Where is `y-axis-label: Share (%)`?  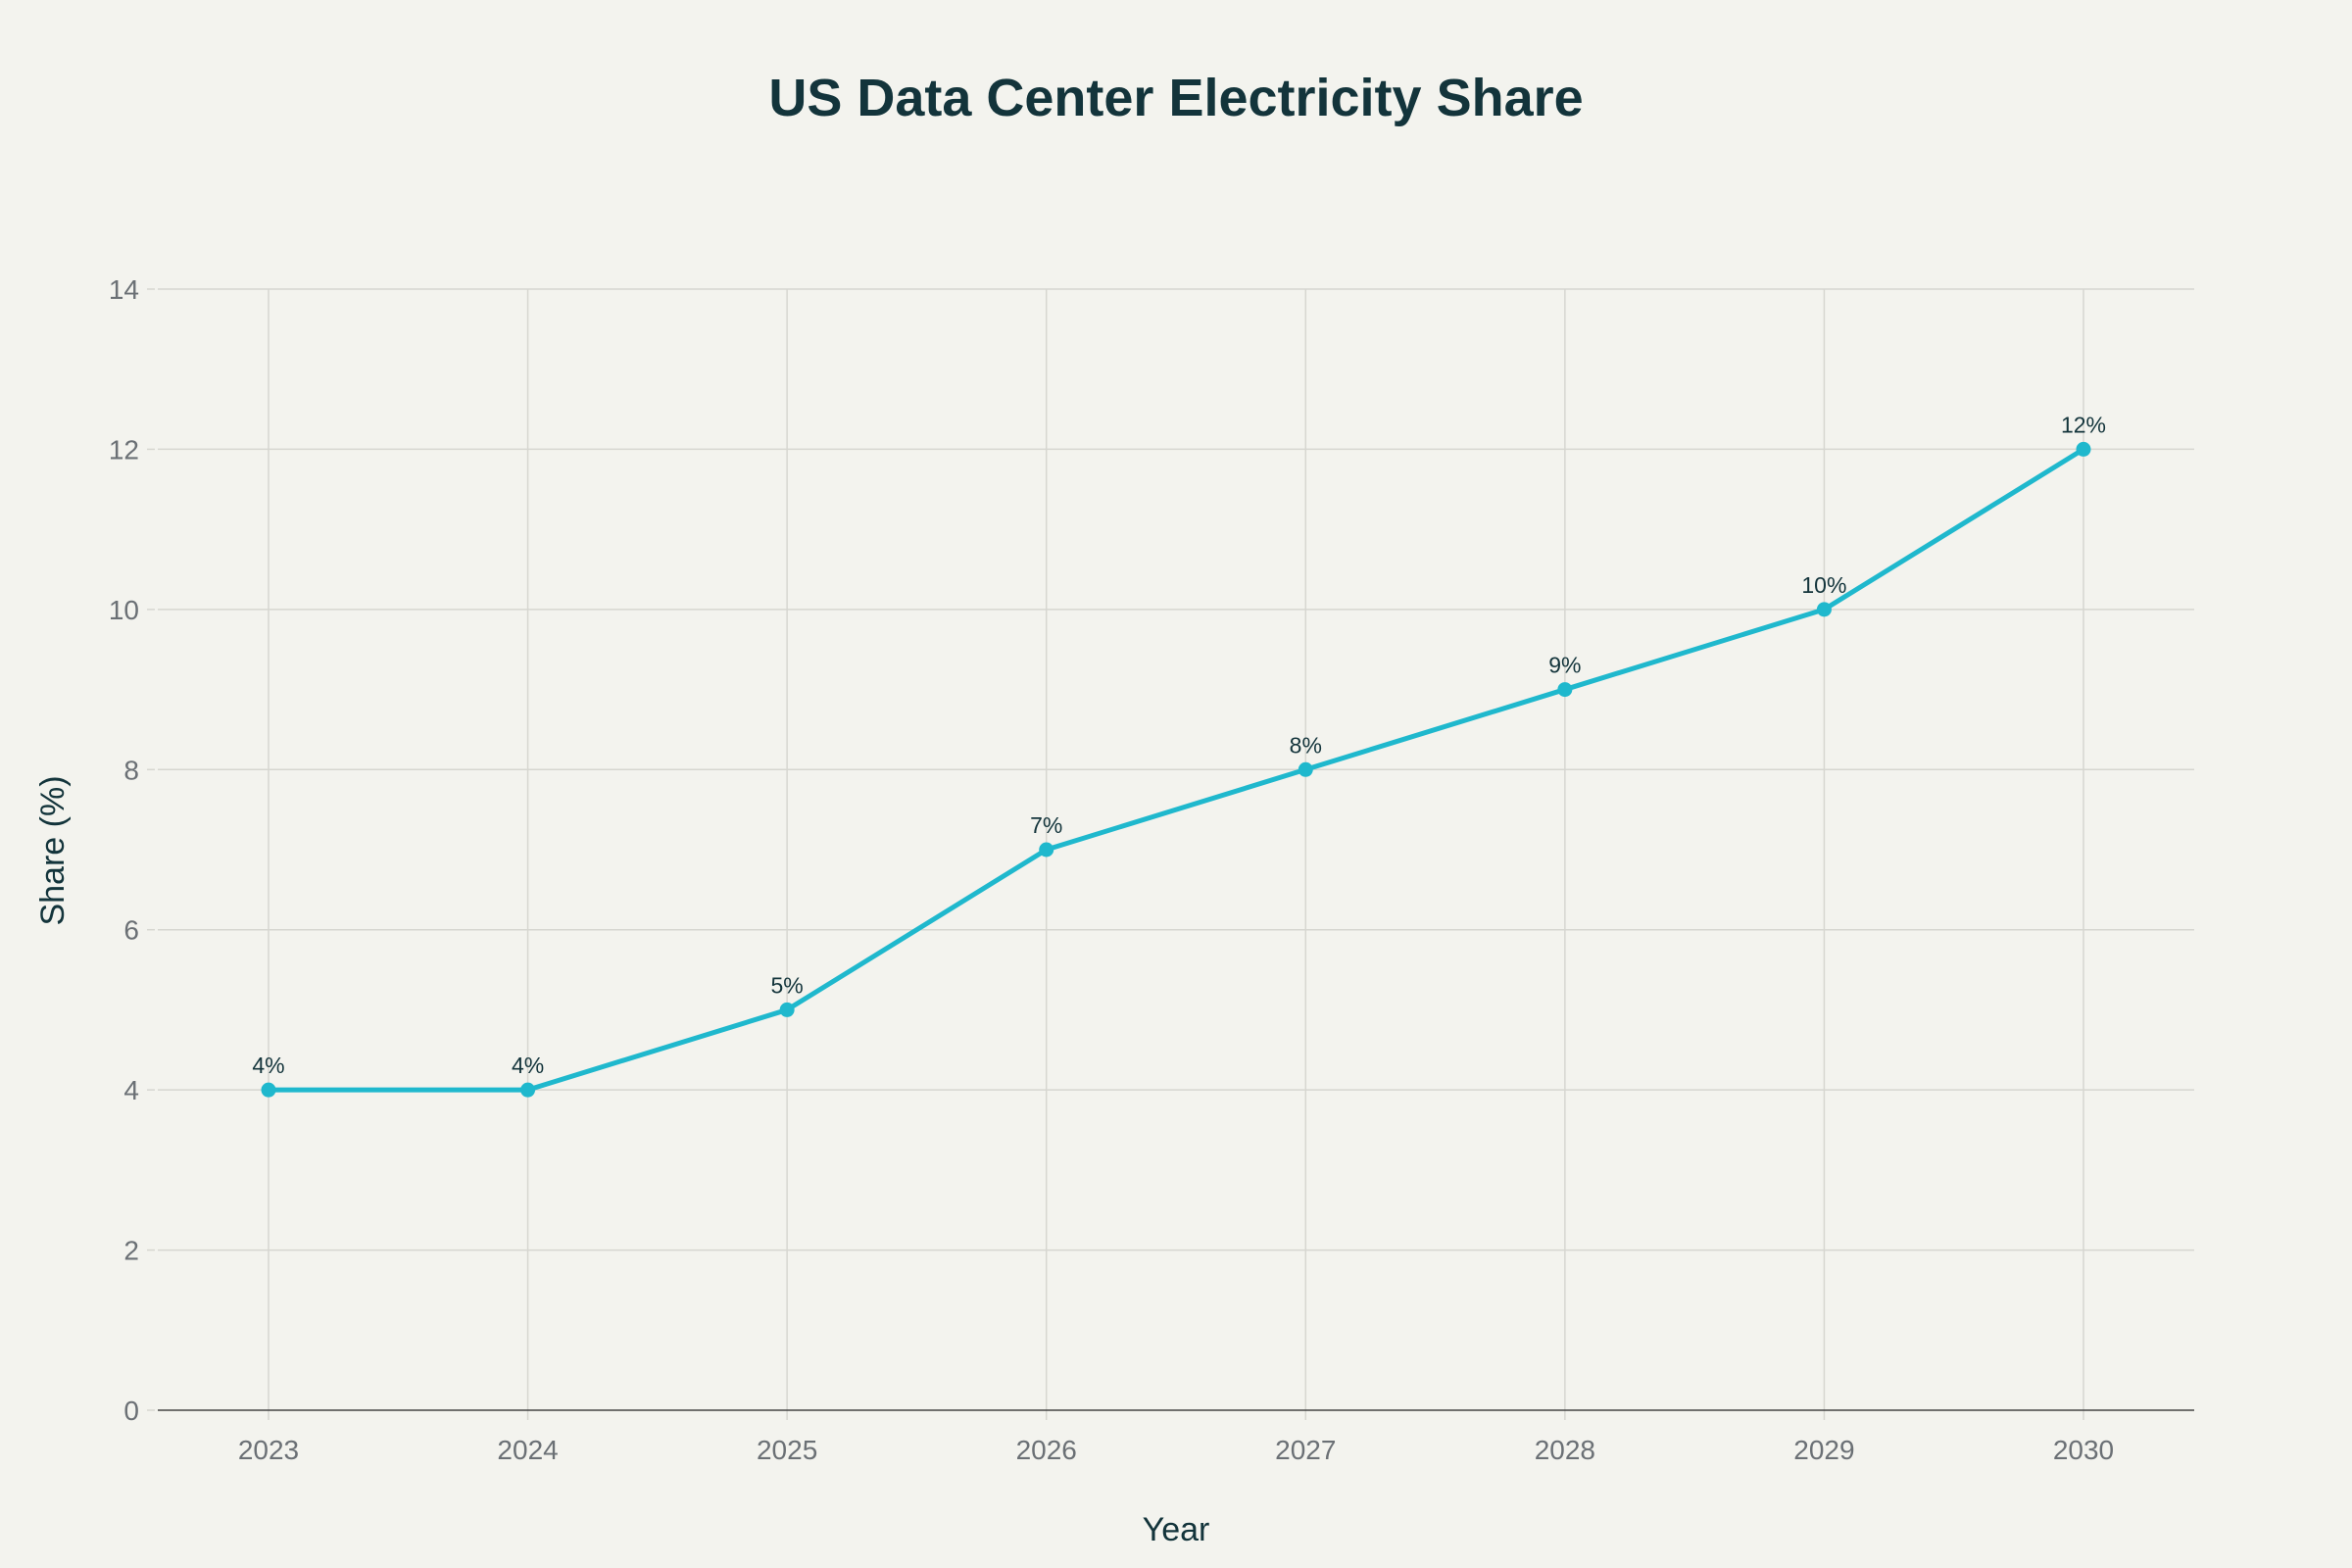
y-axis-label: Share (%) is located at coordinates (53, 850).